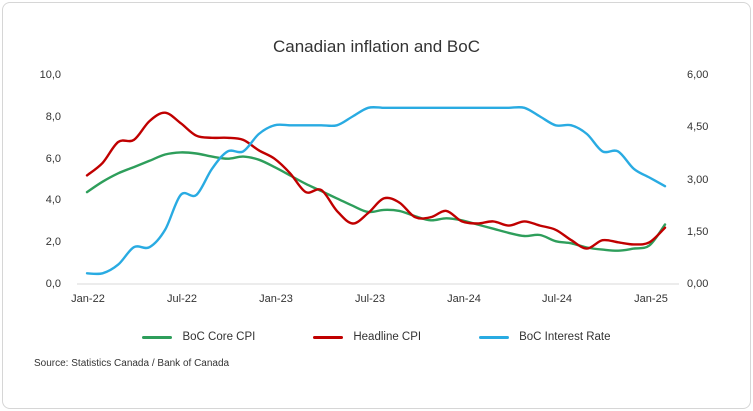 The height and width of the screenshot is (411, 753). I want to click on y-axis-right-tick: 3,00, so click(698, 180).